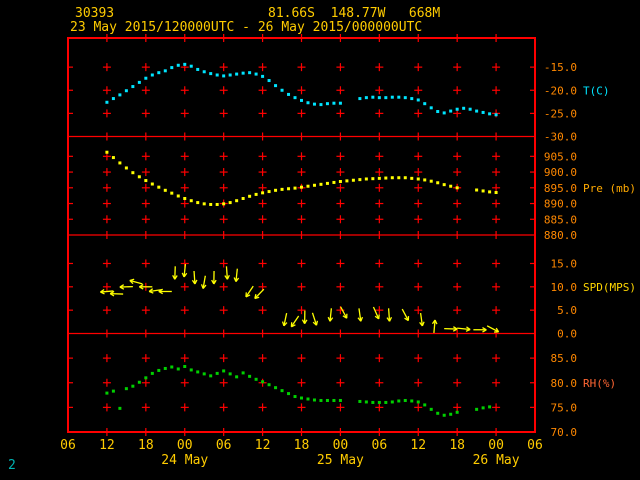 This screenshot has height=480, width=640. What do you see at coordinates (609, 287) in the screenshot?
I see `panel-axis-title: SPD(MPS)` at bounding box center [609, 287].